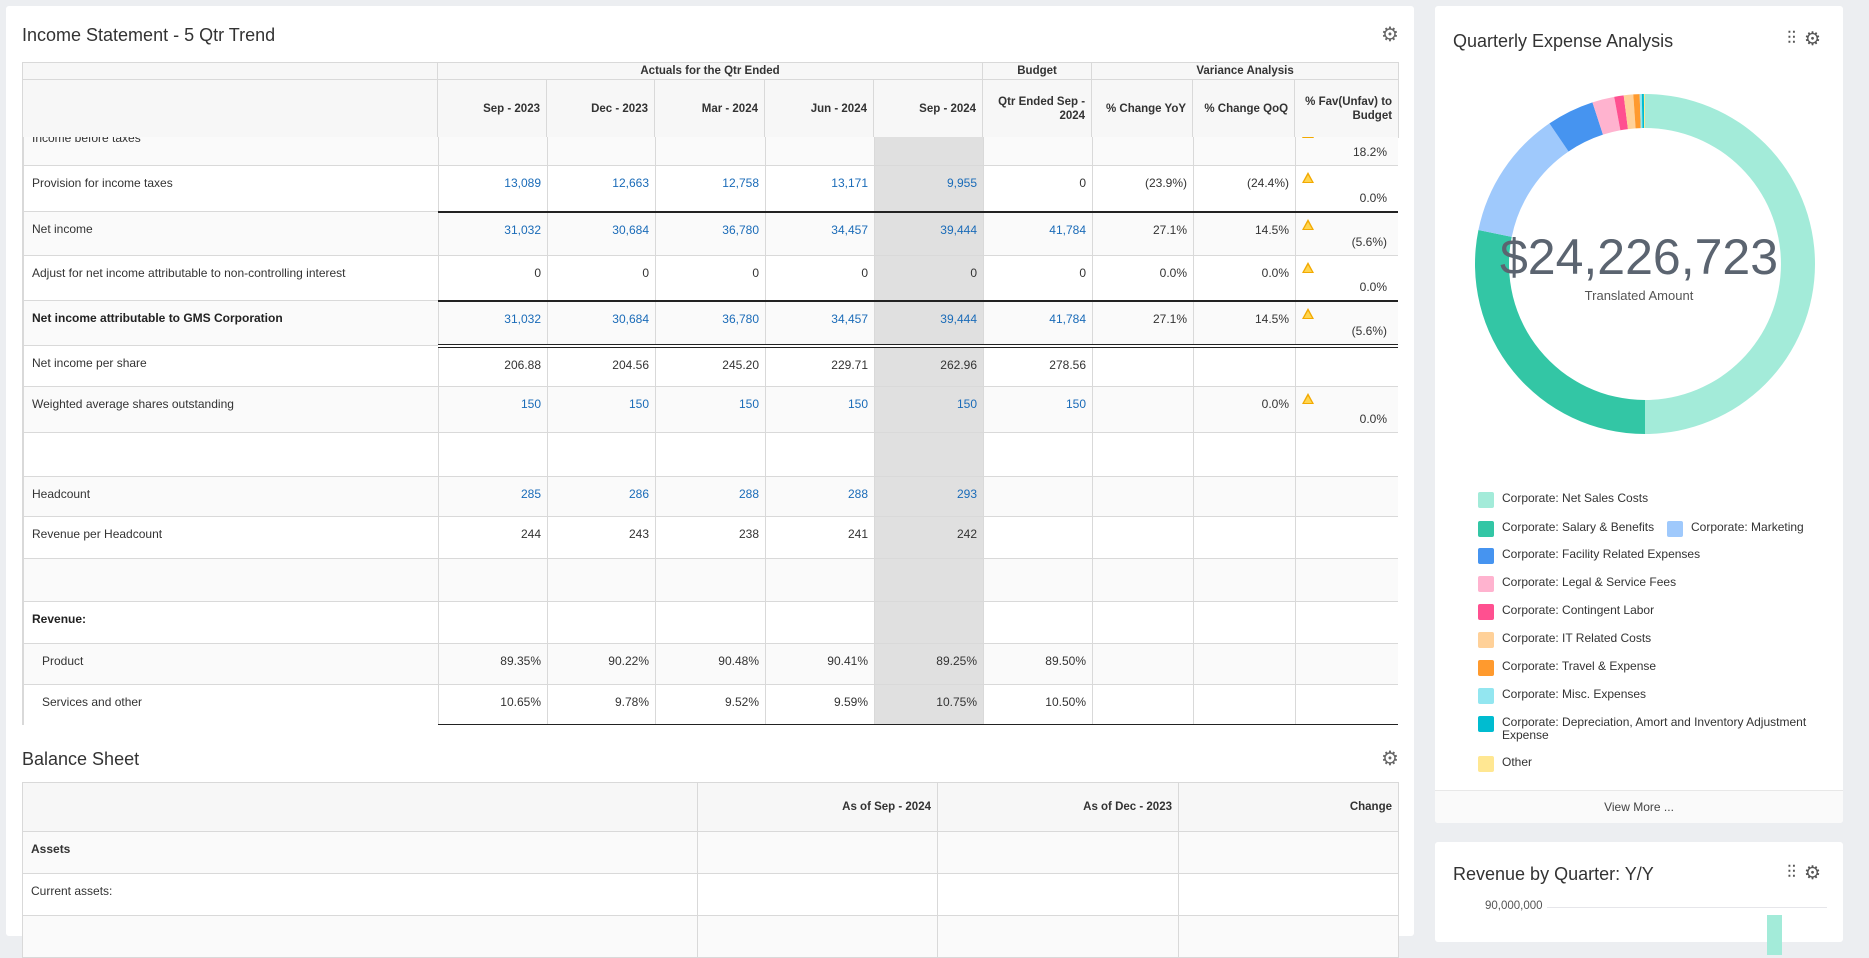 The height and width of the screenshot is (958, 1869). I want to click on column-header: Dec - 2023, so click(600, 108).